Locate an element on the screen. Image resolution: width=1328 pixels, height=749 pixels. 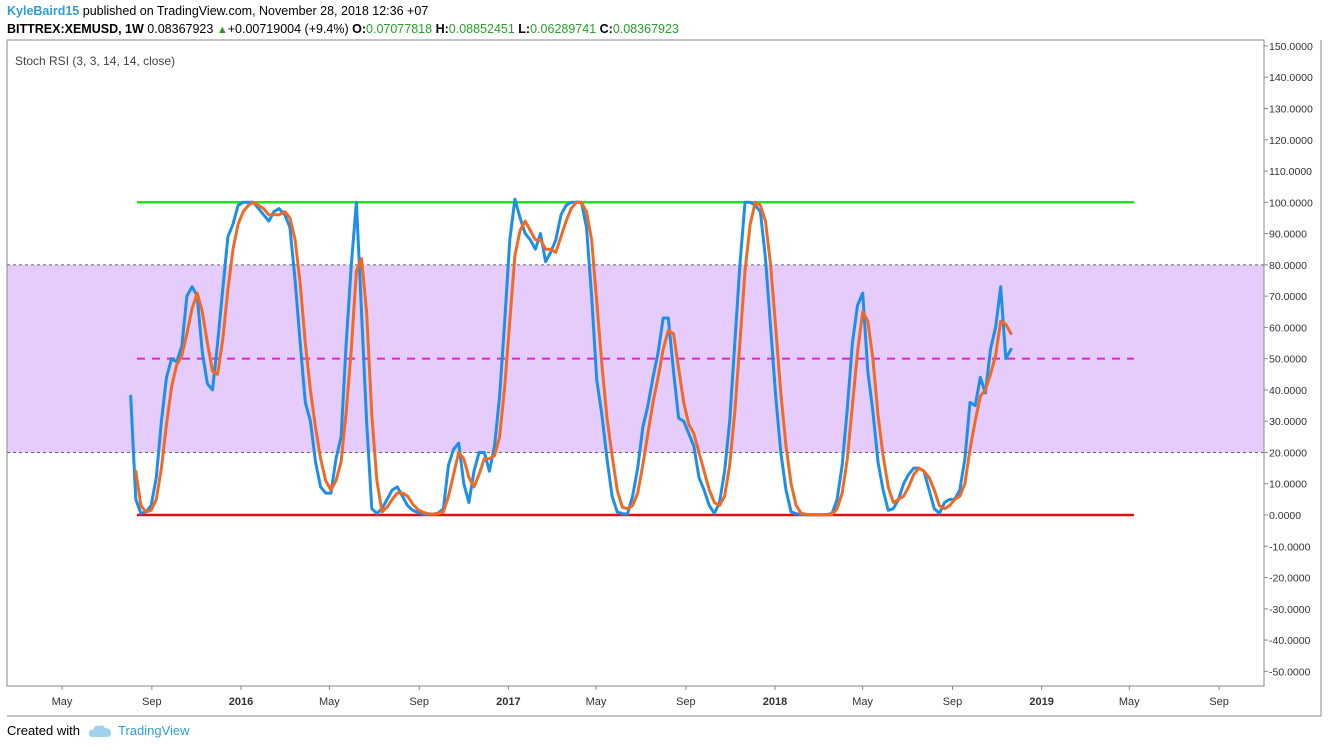
open-value: 0.07077818 is located at coordinates (399, 29).